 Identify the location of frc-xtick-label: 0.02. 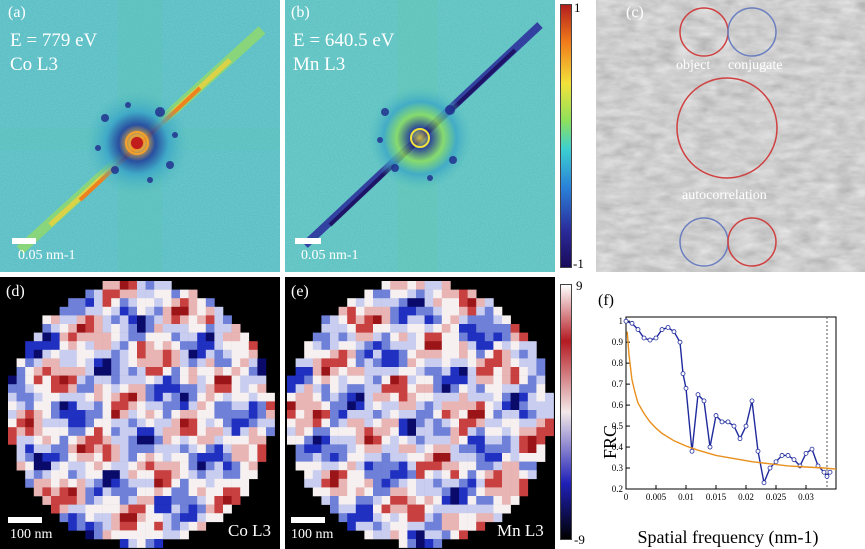
(746, 497).